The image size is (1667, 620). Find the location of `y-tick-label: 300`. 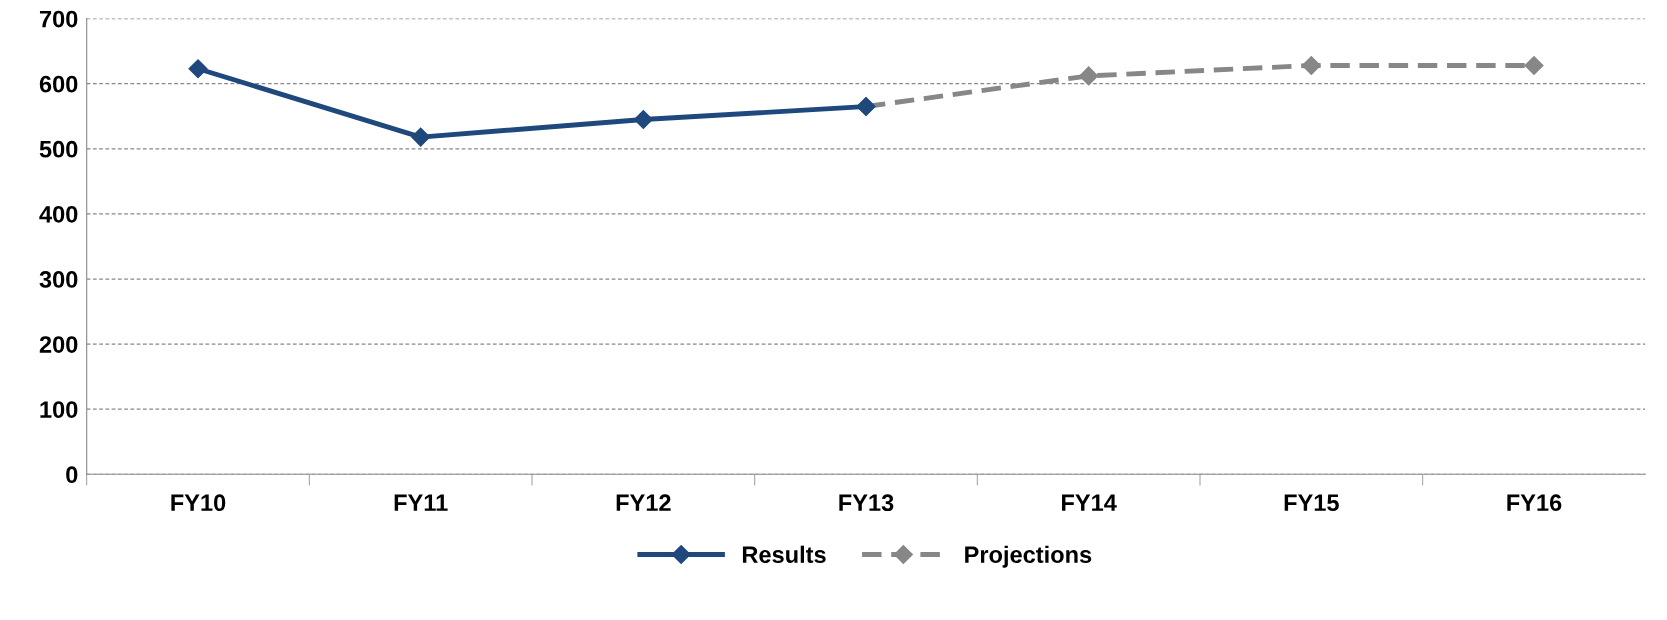

y-tick-label: 300 is located at coordinates (58, 279).